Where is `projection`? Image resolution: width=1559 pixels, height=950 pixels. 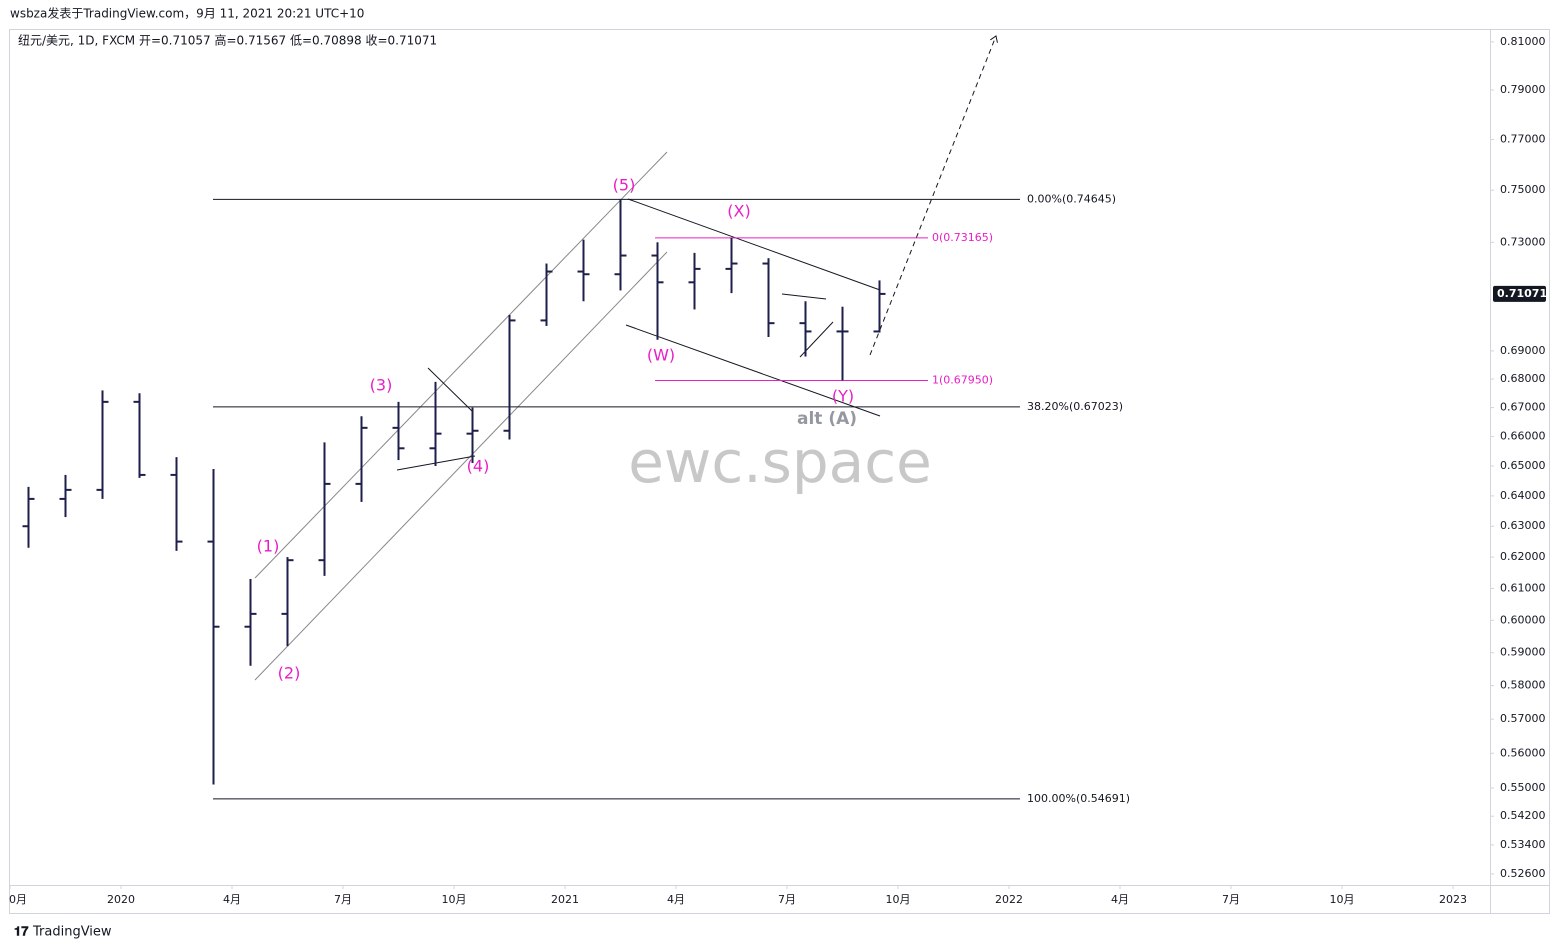
projection is located at coordinates (932, 196).